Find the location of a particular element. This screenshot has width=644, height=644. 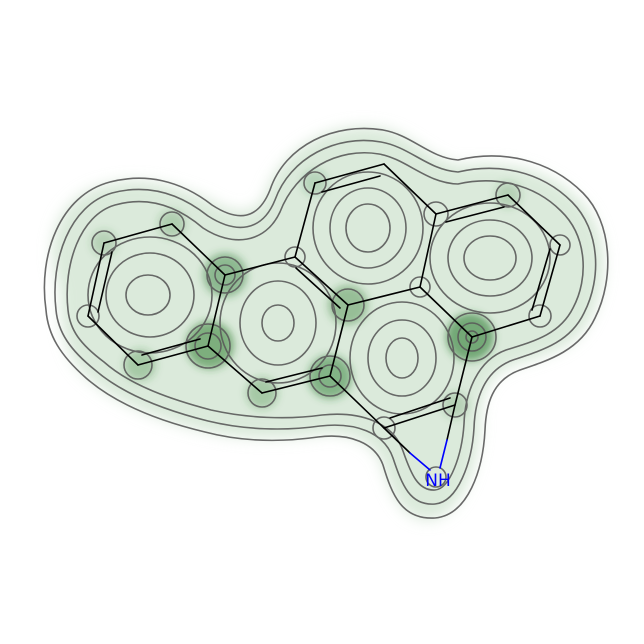

contour-hot-5c is located at coordinates (472, 337).